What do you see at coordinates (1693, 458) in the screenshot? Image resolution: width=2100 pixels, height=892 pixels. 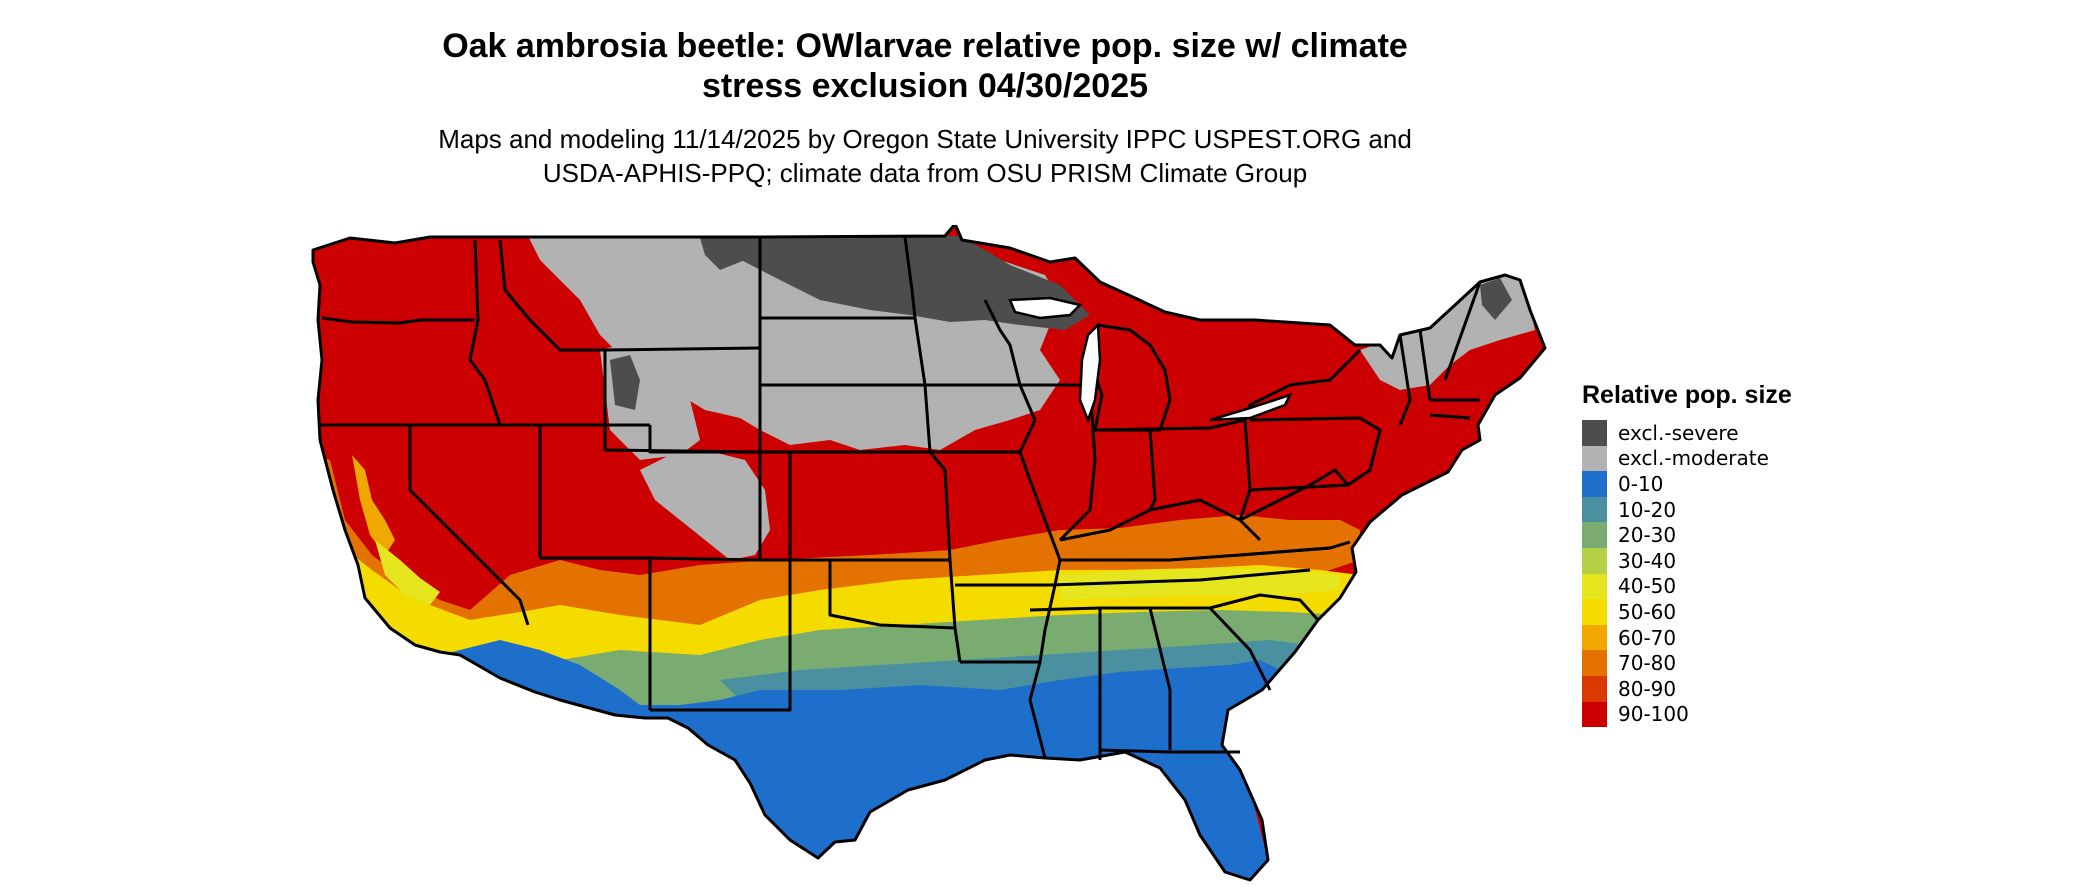 I see `legend-label: excl.-moderate` at bounding box center [1693, 458].